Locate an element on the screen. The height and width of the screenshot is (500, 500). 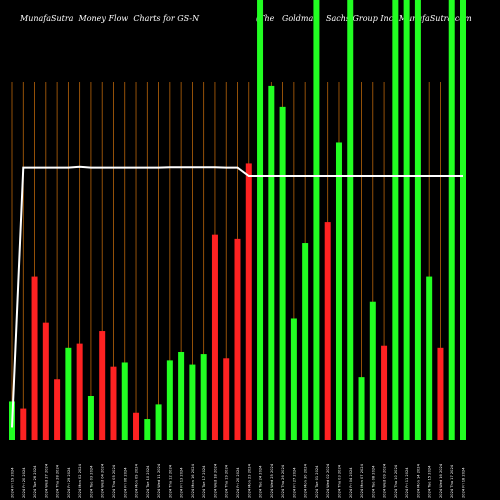
x-tick-label: 2024 Mon 07 2024 is located at coordinates (362, 480).